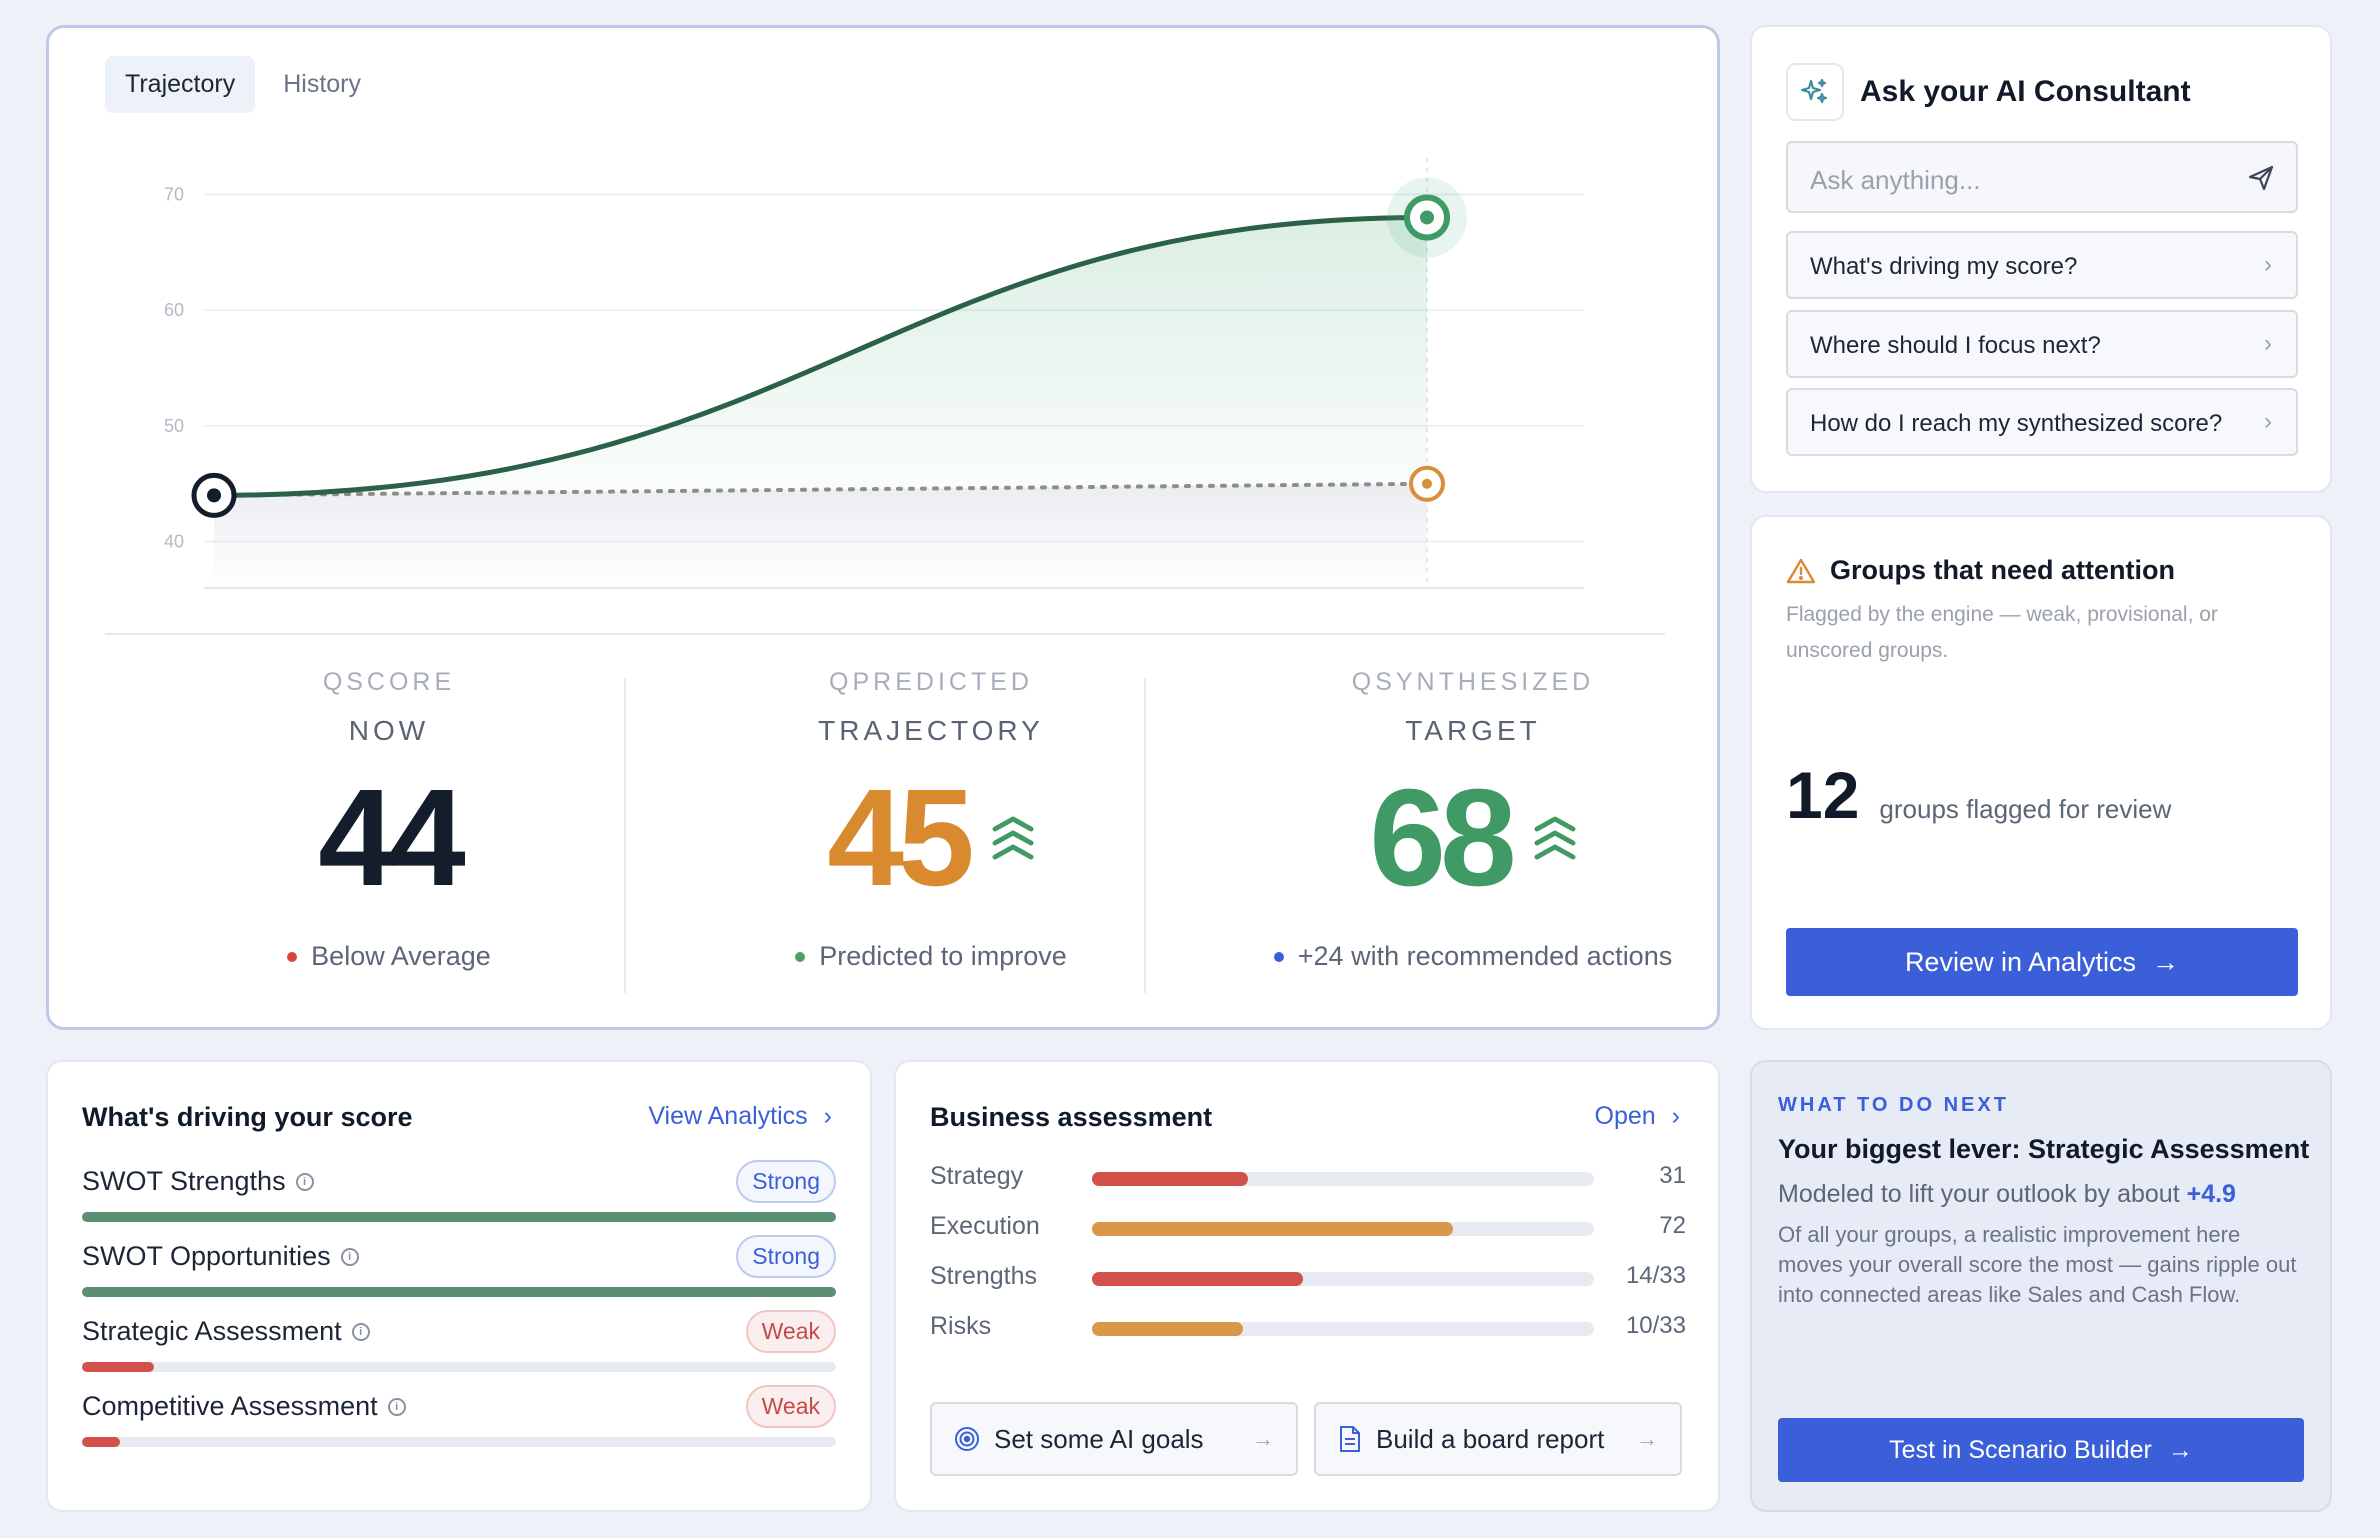  What do you see at coordinates (1427, 217) in the screenshot?
I see `target-point-center` at bounding box center [1427, 217].